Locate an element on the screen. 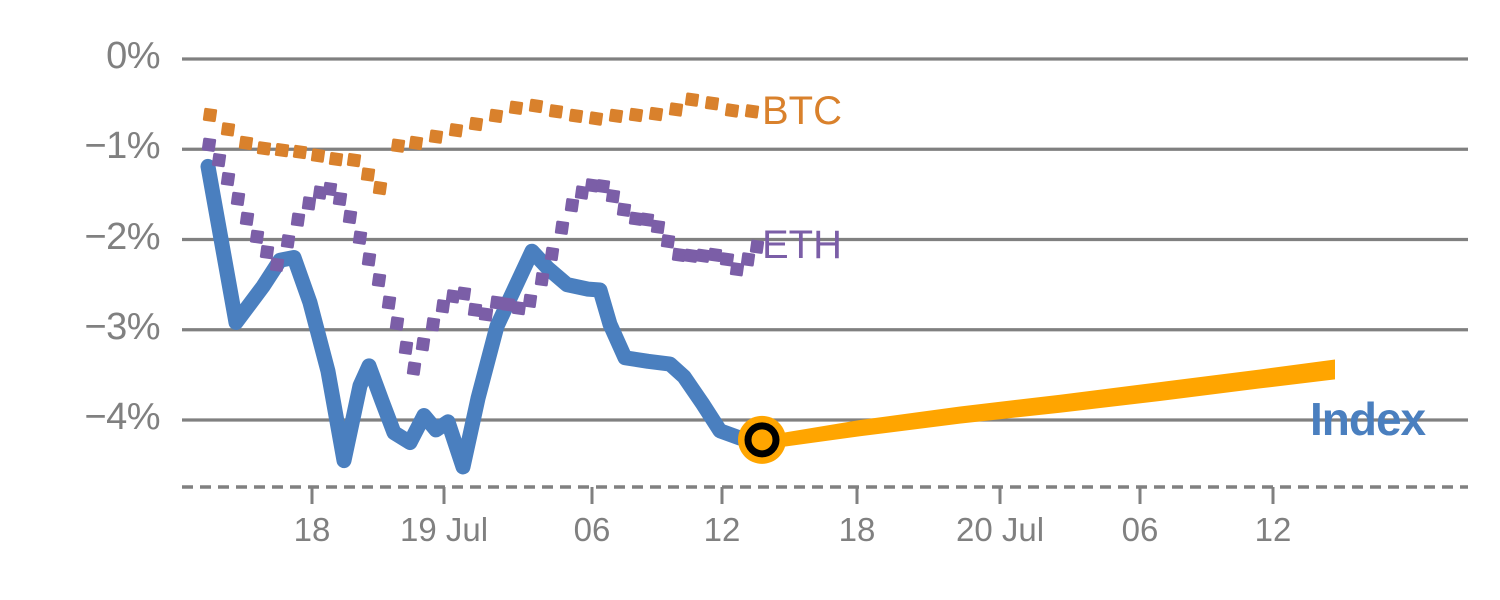 The image size is (1500, 600). forecast-band is located at coordinates (1048, 404).